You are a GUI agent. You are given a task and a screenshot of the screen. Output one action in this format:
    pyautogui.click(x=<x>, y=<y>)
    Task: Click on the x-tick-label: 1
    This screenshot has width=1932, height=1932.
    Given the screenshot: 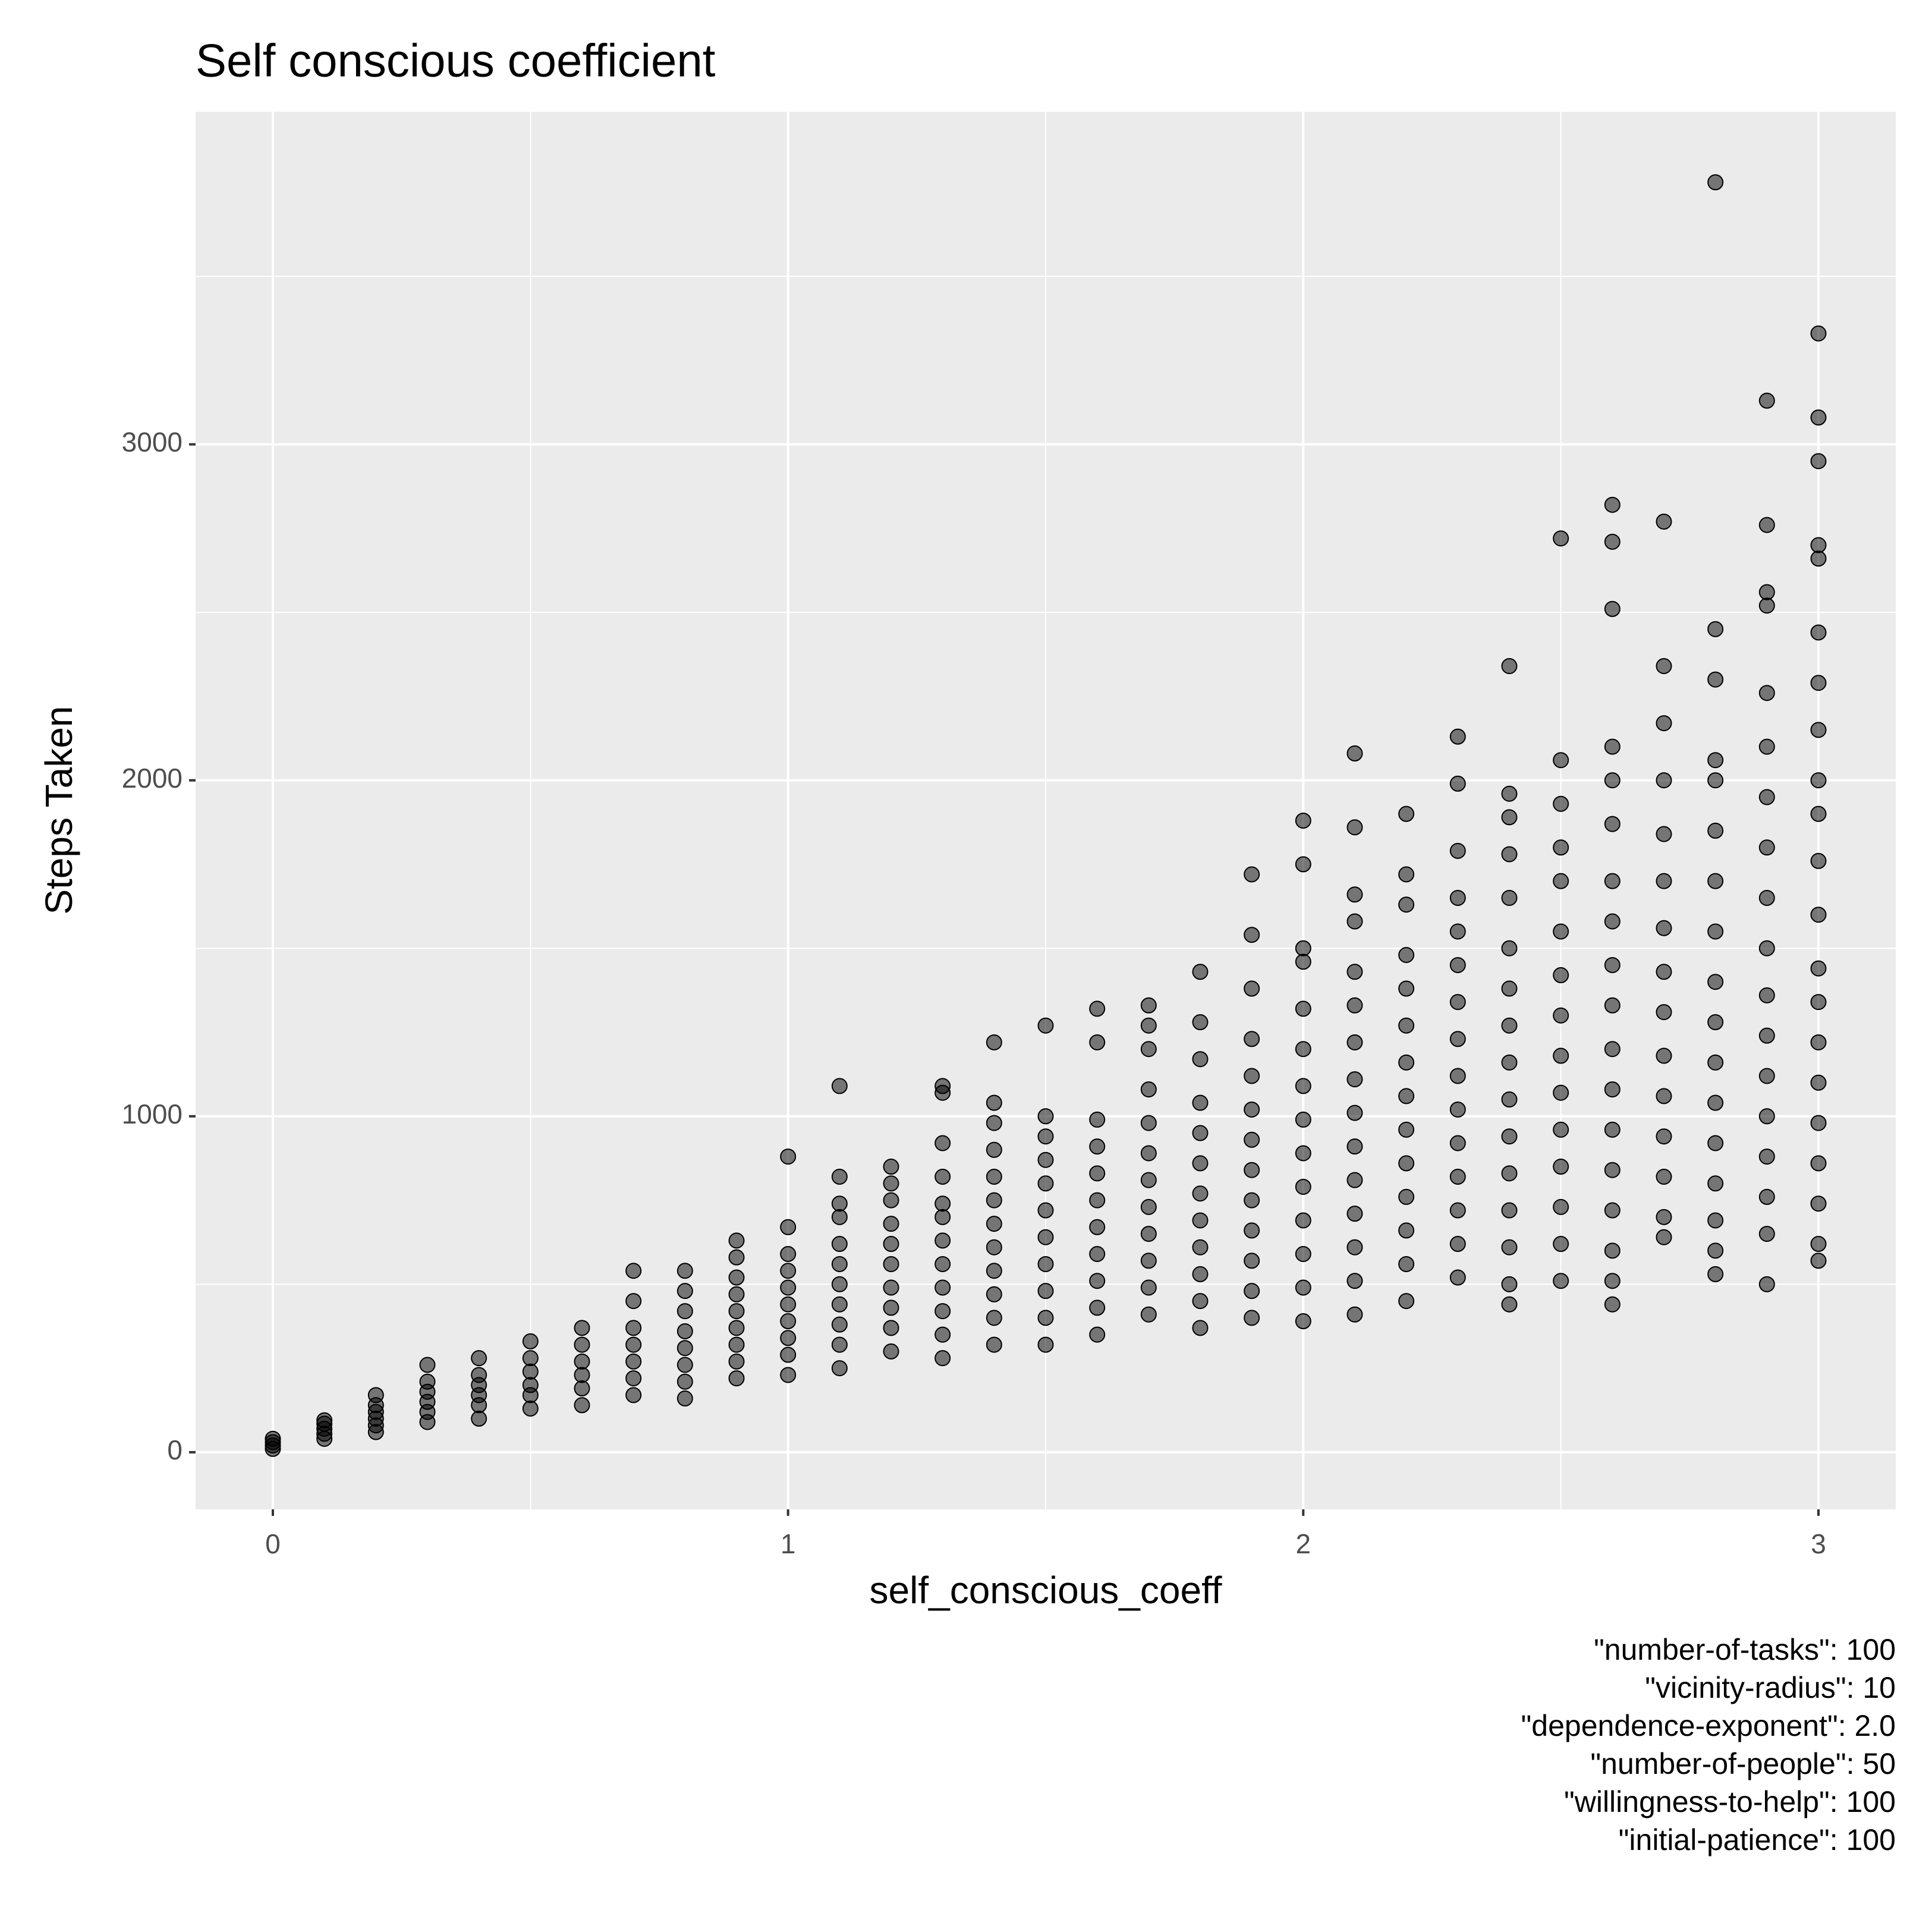 What is the action you would take?
    pyautogui.click(x=789, y=1544)
    